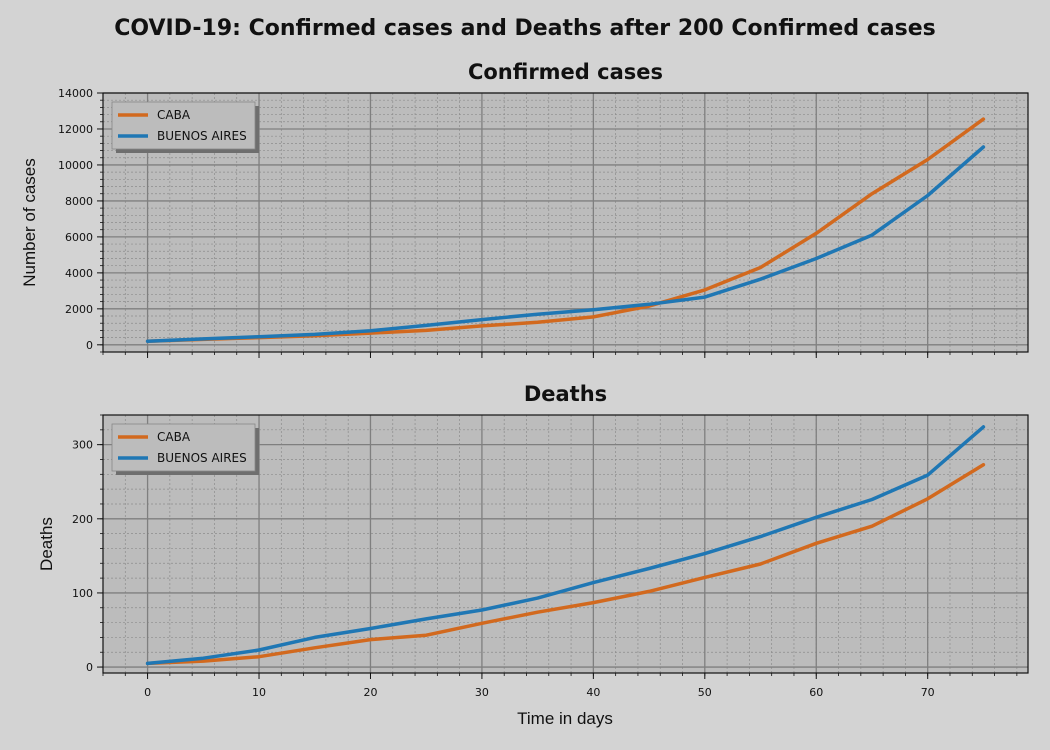 This screenshot has height=750, width=1050. I want to click on x-axis-label: Time in days, so click(565, 718).